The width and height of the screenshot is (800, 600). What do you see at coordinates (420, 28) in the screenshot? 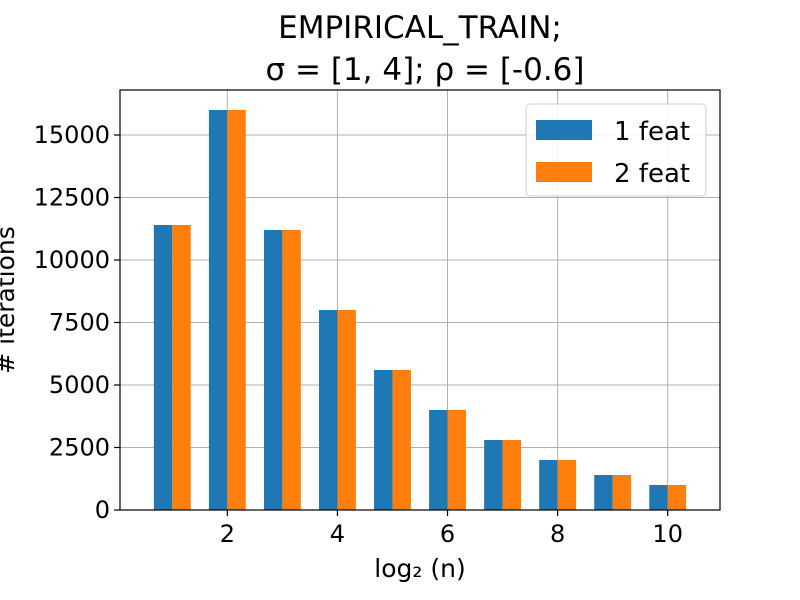
I see `chart-title-line1: EMPIRICAL_TRAIN;` at bounding box center [420, 28].